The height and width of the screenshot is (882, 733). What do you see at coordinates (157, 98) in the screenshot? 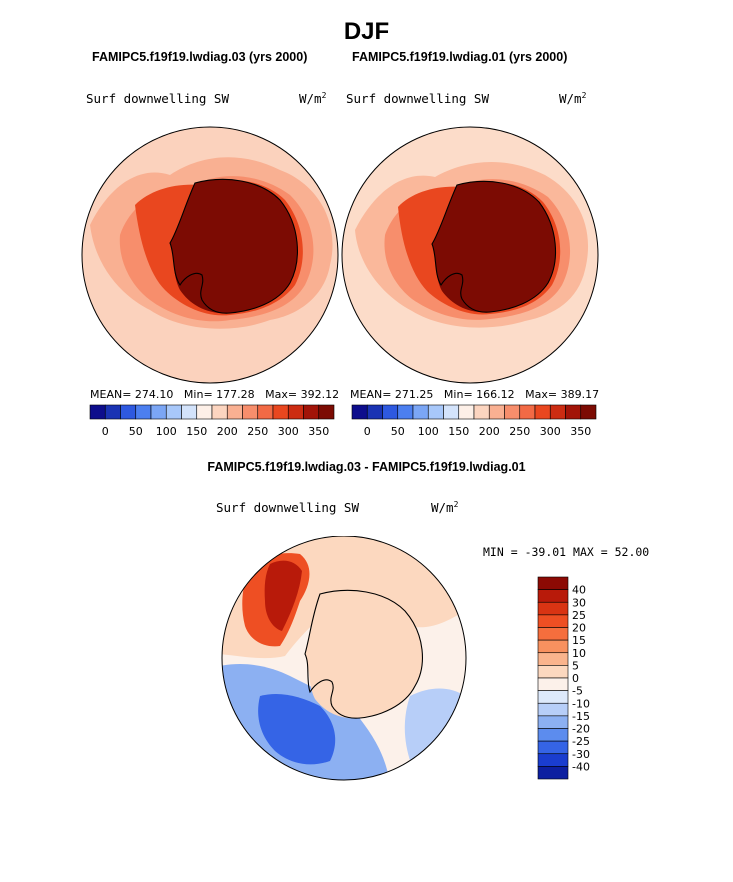
I see `panel1-variable-label: Surf downwelling SW` at bounding box center [157, 98].